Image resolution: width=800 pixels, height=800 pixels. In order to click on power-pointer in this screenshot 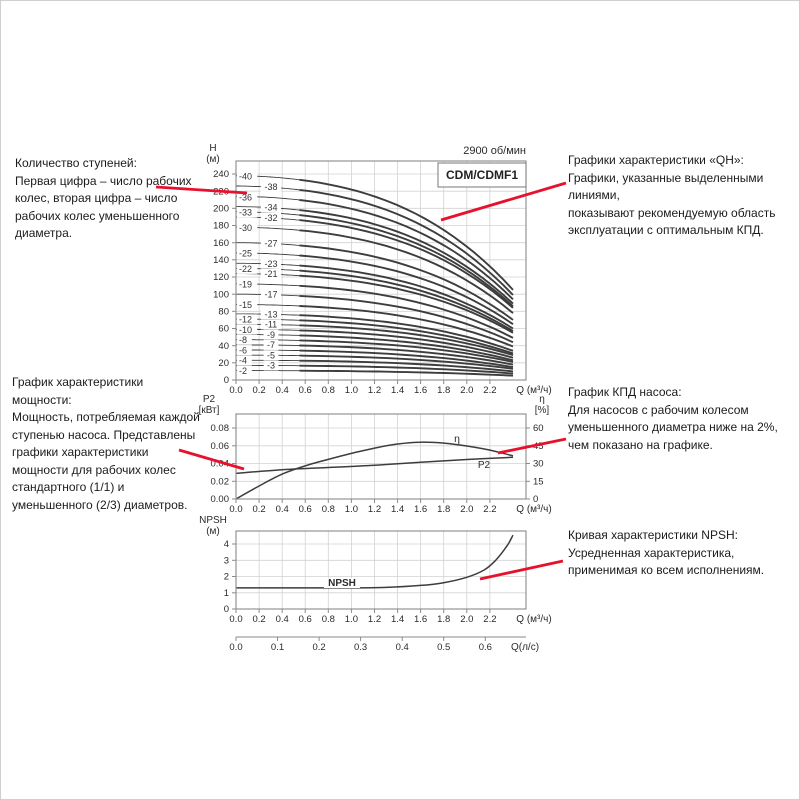, I will do `click(211, 459)`.